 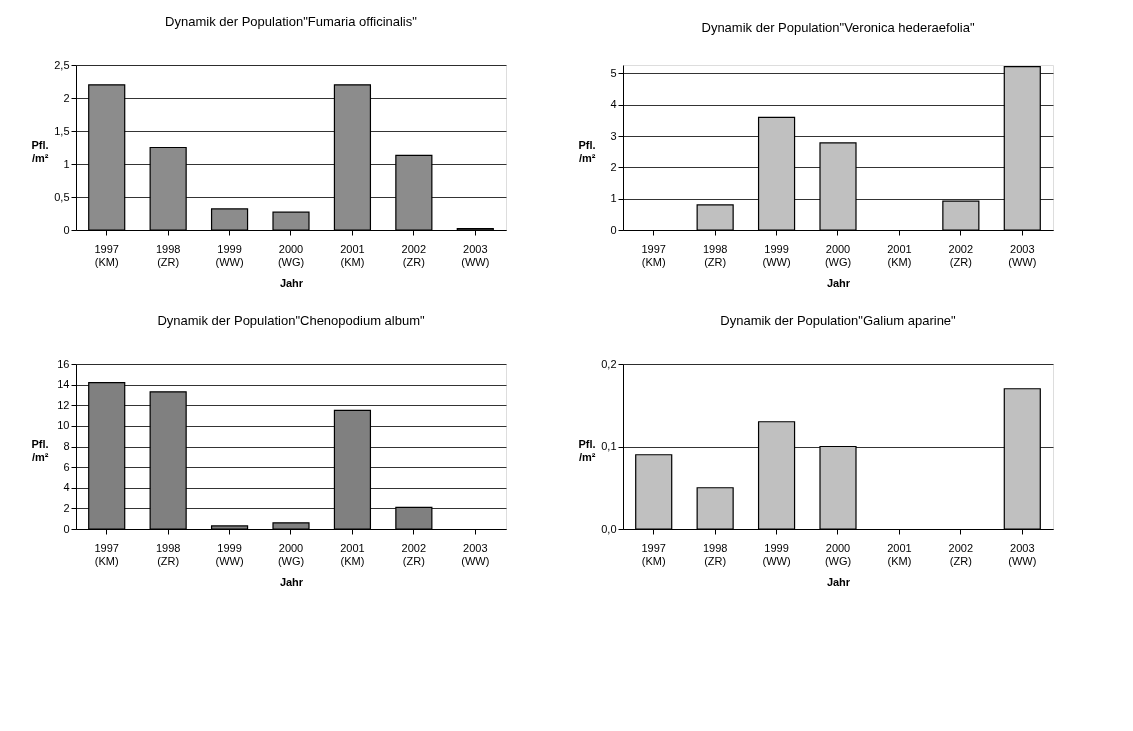 I want to click on chart-title: Dynamik der Population"Fumaria officinalis", so click(x=291, y=21).